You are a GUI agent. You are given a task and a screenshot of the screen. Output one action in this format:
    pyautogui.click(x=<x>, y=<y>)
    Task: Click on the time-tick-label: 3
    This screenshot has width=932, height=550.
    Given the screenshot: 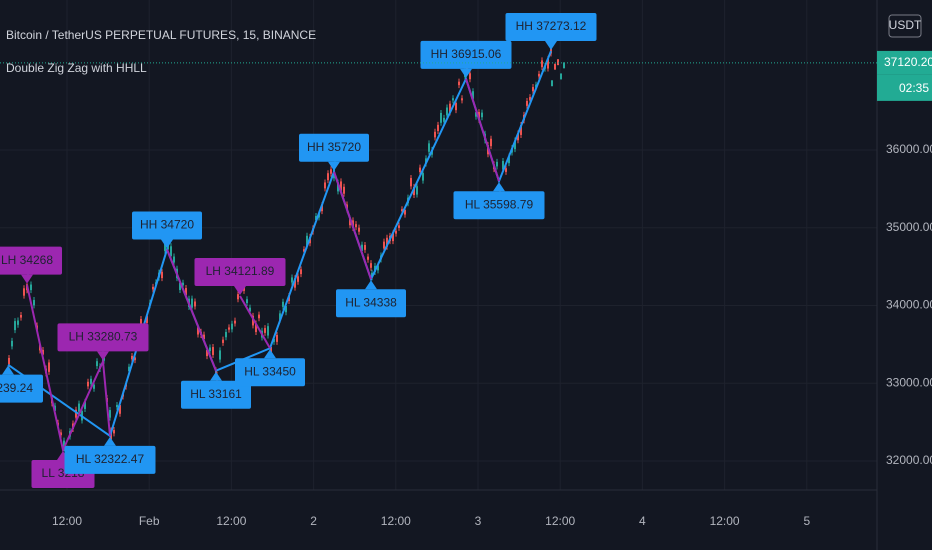 What is the action you would take?
    pyautogui.click(x=478, y=521)
    